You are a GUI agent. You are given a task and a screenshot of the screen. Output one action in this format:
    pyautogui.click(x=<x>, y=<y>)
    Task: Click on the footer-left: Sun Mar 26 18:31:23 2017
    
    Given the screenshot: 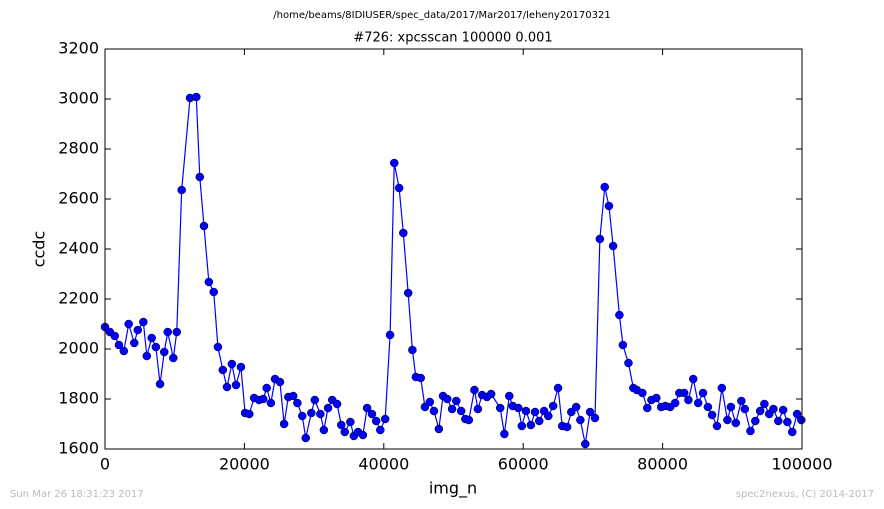 What is the action you would take?
    pyautogui.click(x=77, y=494)
    